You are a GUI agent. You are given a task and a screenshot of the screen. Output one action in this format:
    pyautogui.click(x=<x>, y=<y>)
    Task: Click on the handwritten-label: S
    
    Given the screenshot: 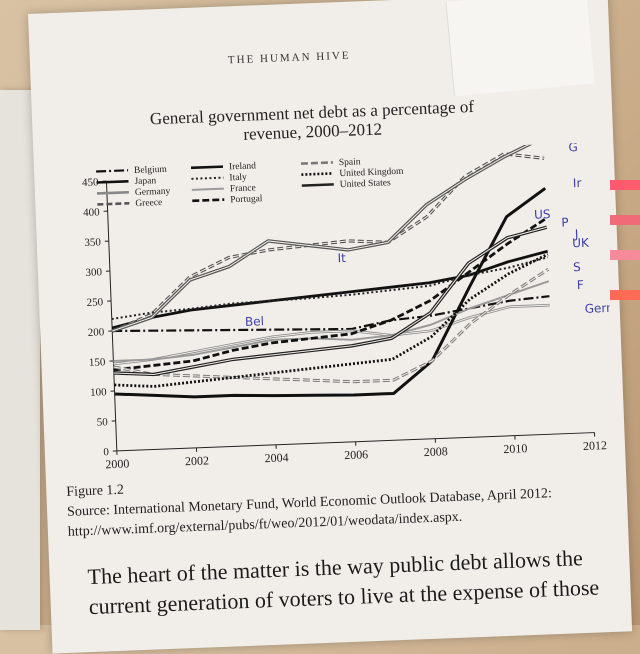 What is the action you would take?
    pyautogui.click(x=577, y=267)
    